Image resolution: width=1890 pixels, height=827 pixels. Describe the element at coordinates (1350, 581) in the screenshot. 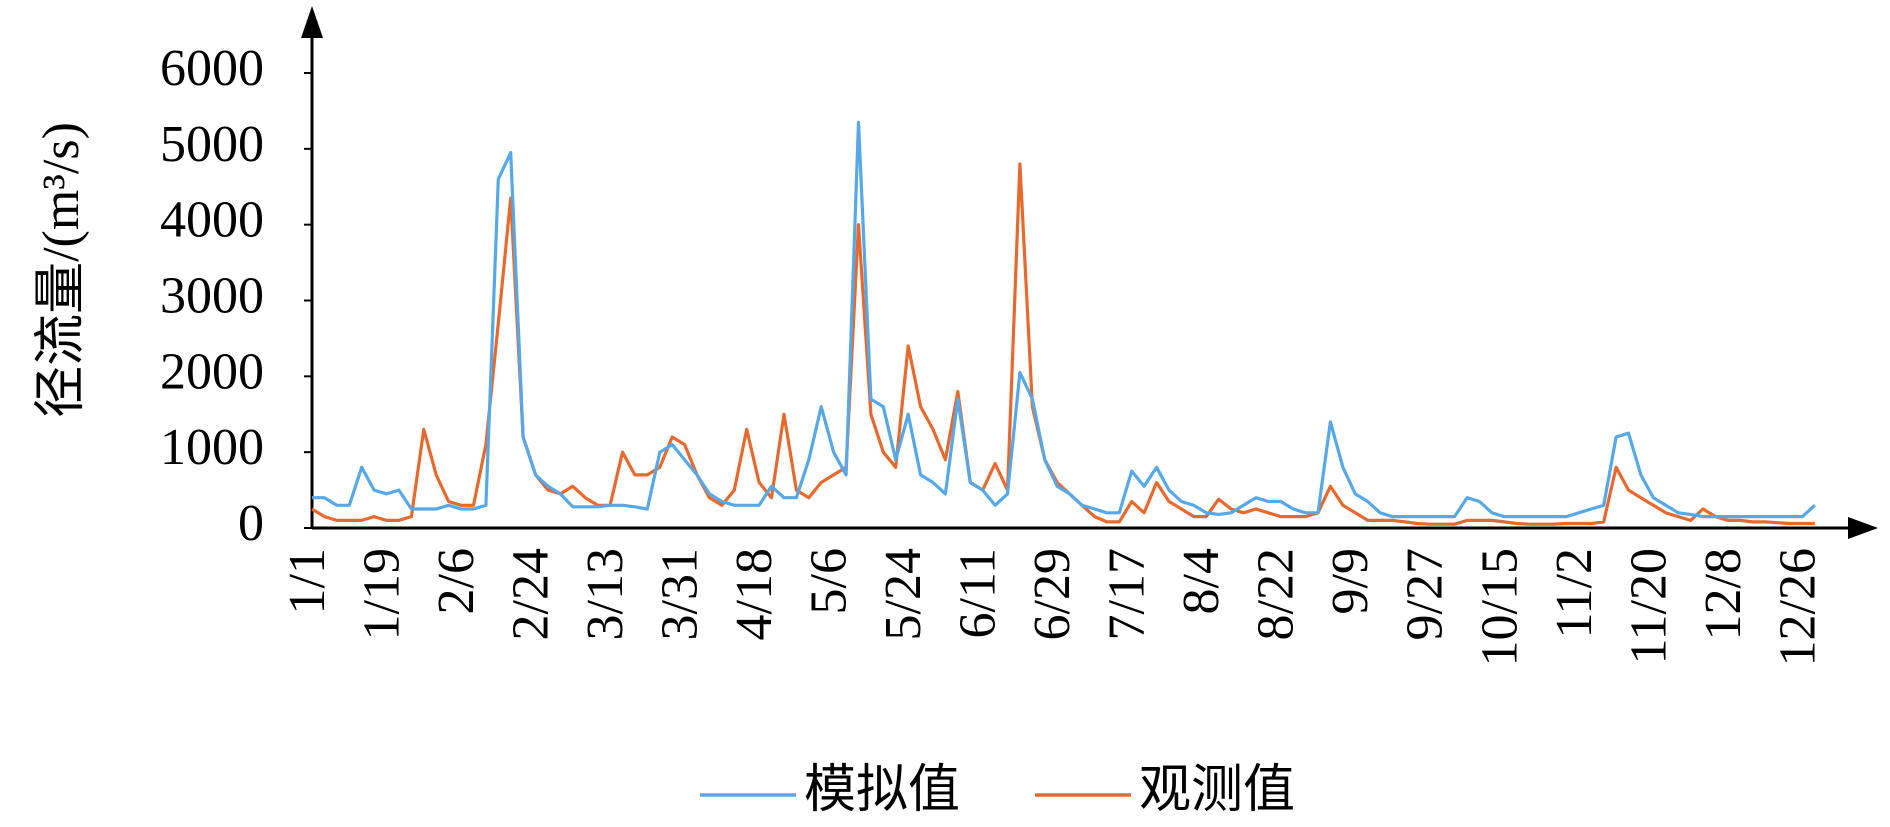

I see `x-tick-label: 9/9` at that location.